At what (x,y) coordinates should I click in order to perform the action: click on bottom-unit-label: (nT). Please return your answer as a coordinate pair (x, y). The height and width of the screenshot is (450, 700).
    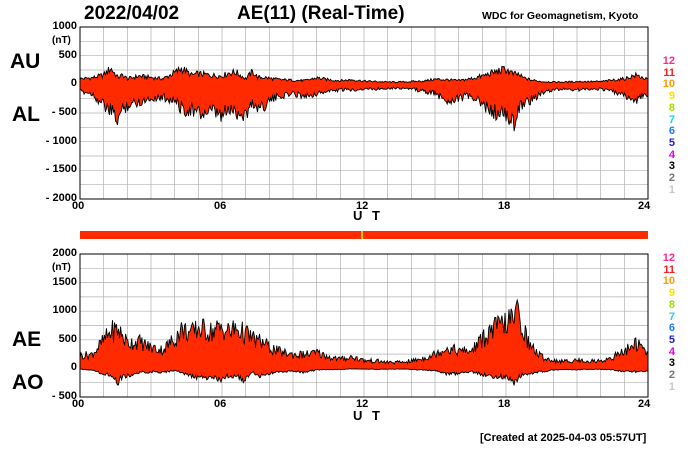
    Looking at the image, I should click on (61, 267).